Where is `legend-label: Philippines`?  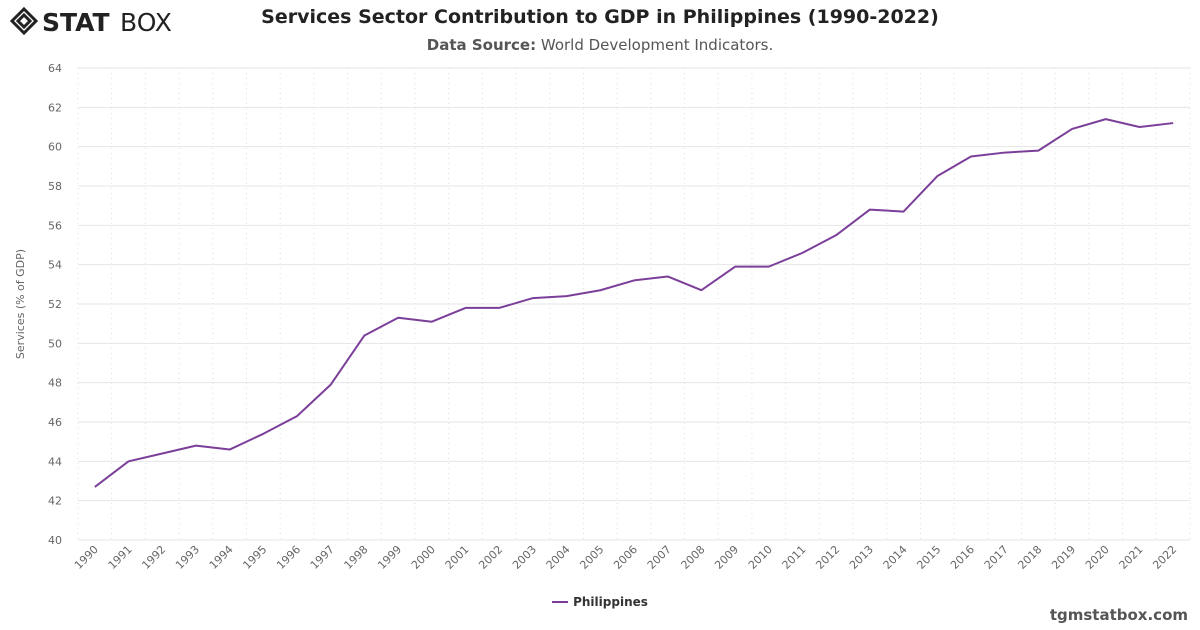
legend-label: Philippines is located at coordinates (610, 602).